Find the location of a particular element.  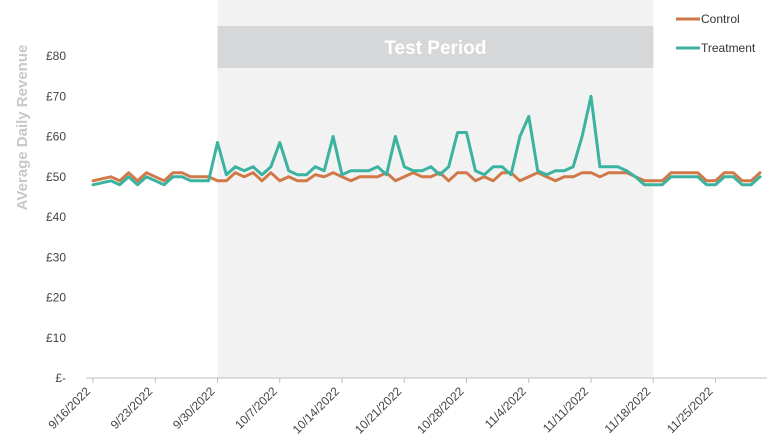

test-period-banner-box is located at coordinates (435, 47).